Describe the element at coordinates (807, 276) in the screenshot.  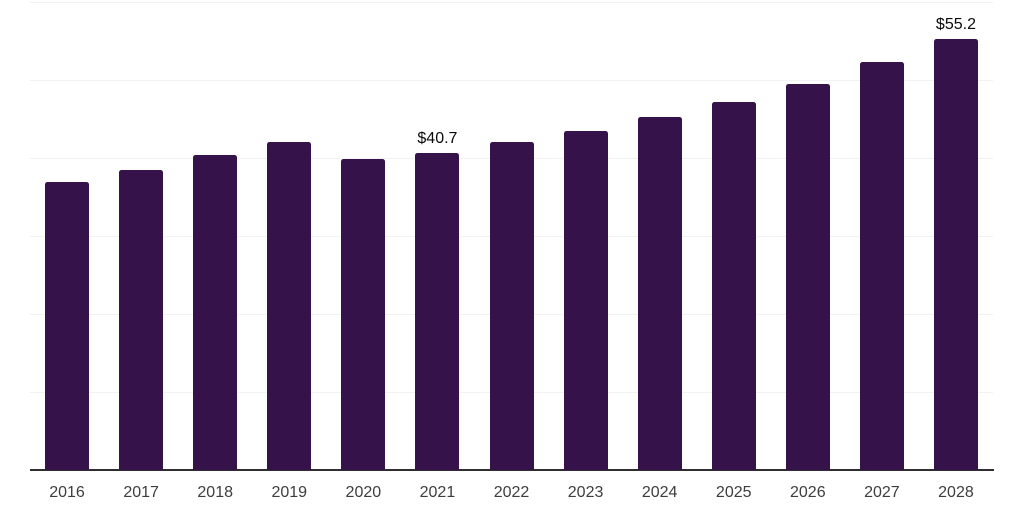
I see `bar-2026` at that location.